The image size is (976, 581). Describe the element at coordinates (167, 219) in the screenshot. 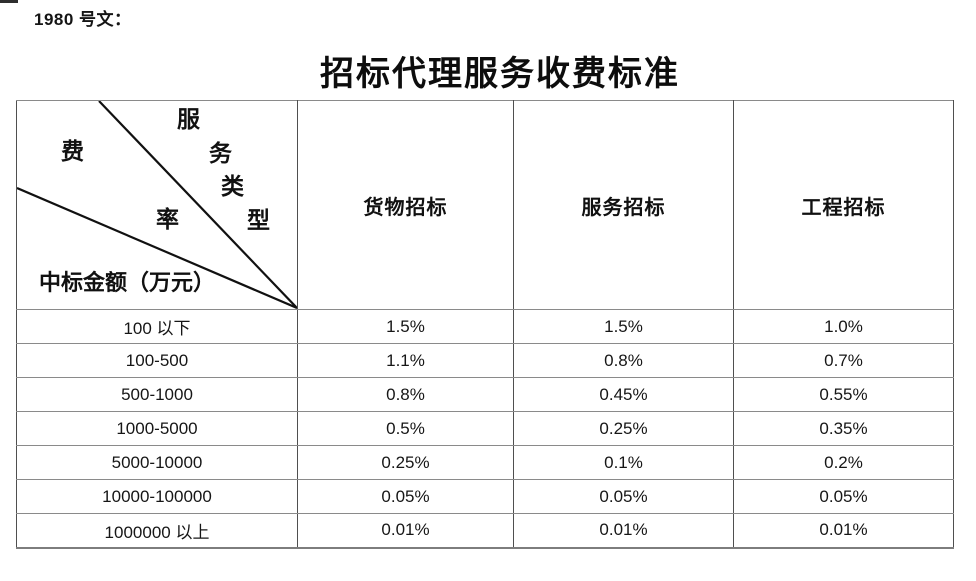

I see `diagonal-label-fee-rate-char: 率` at that location.